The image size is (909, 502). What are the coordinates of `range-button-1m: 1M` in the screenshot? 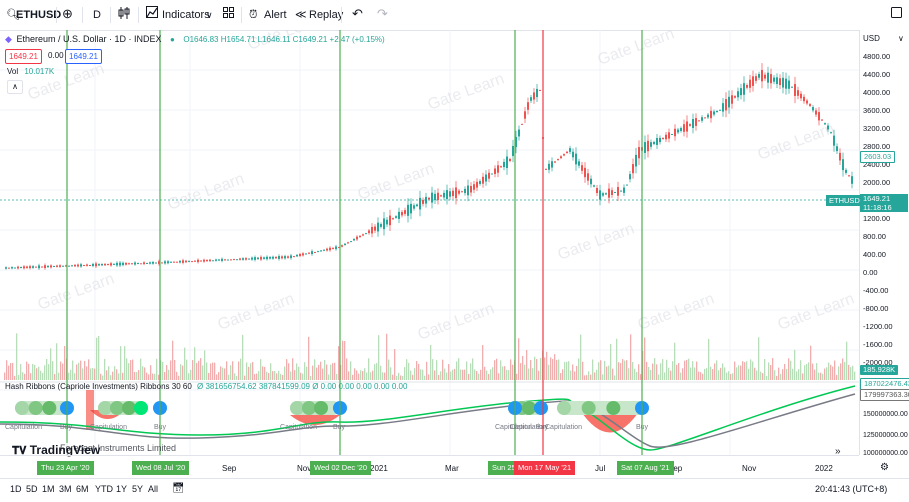 It's located at (48, 489).